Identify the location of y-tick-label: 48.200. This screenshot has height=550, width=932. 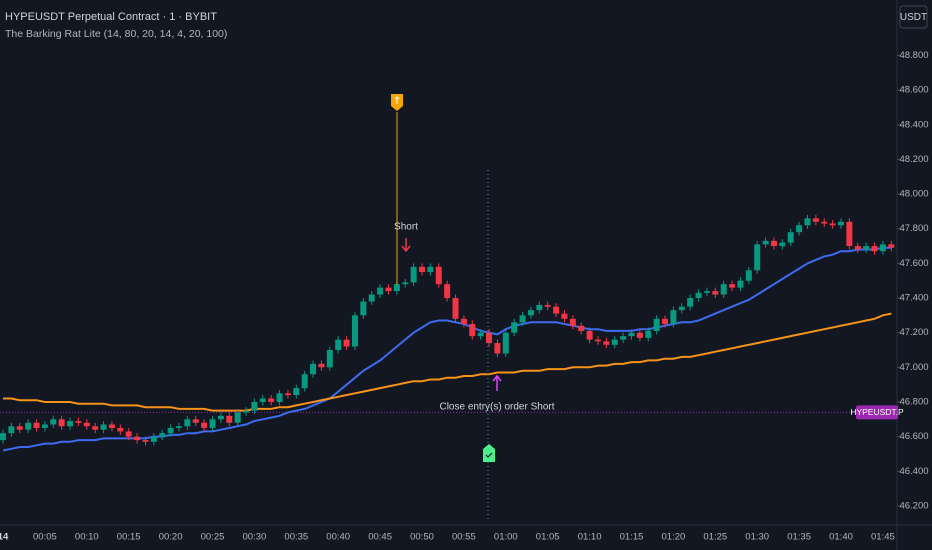
(913, 159).